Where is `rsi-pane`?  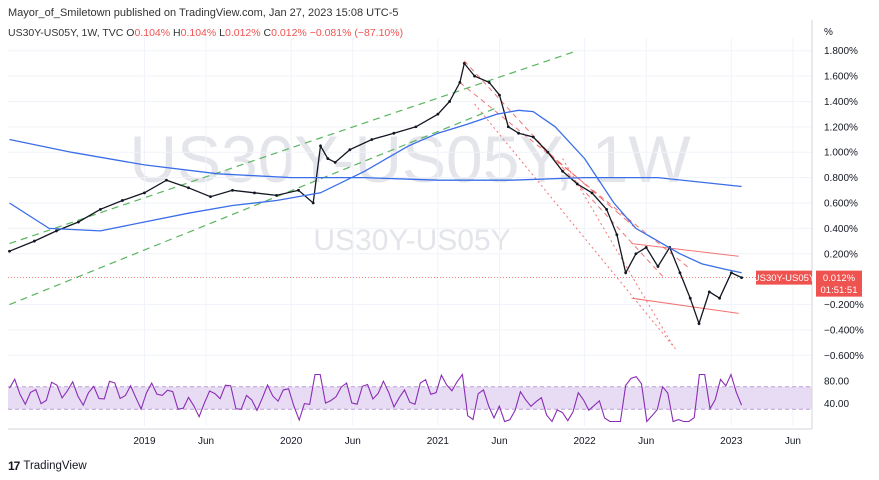
rsi-pane is located at coordinates (410, 397).